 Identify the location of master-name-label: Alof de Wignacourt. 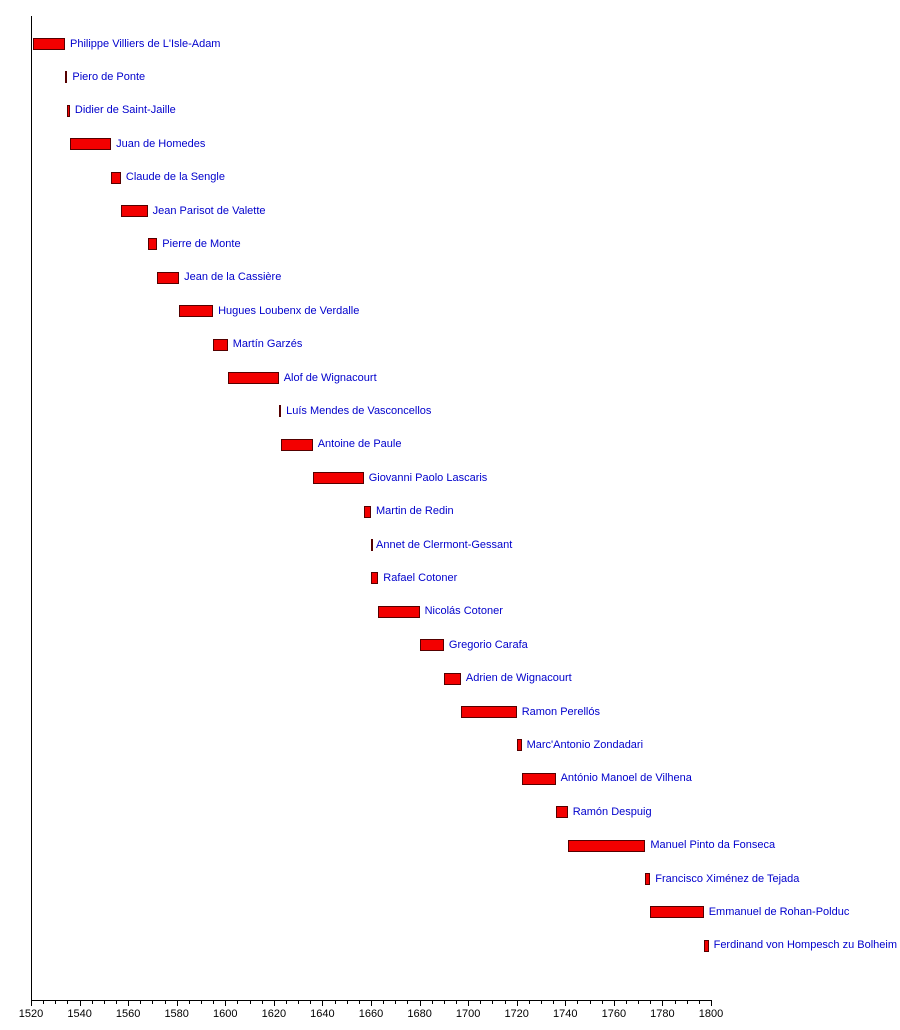
(330, 377).